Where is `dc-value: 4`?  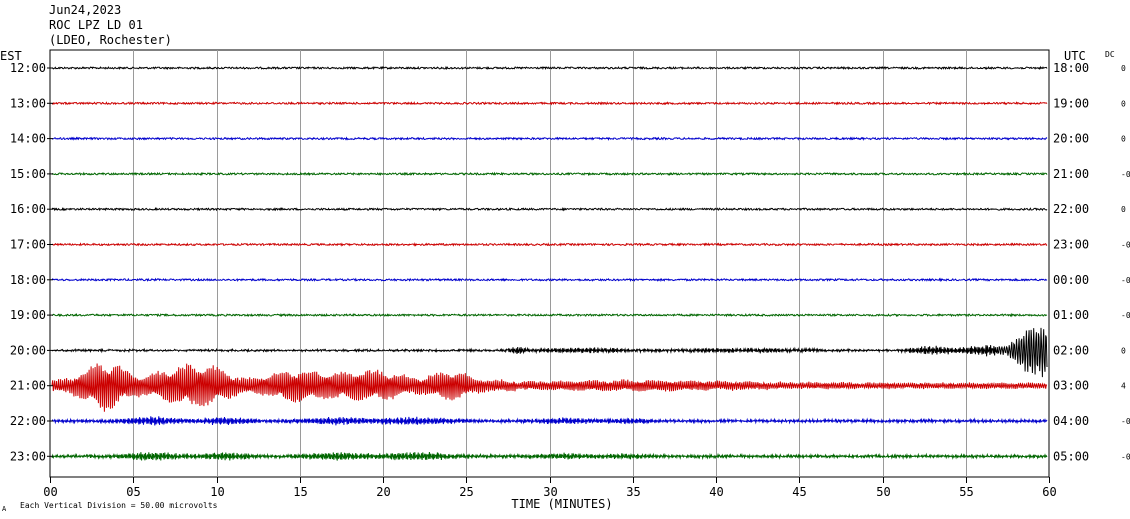 dc-value: 4 is located at coordinates (1123, 386).